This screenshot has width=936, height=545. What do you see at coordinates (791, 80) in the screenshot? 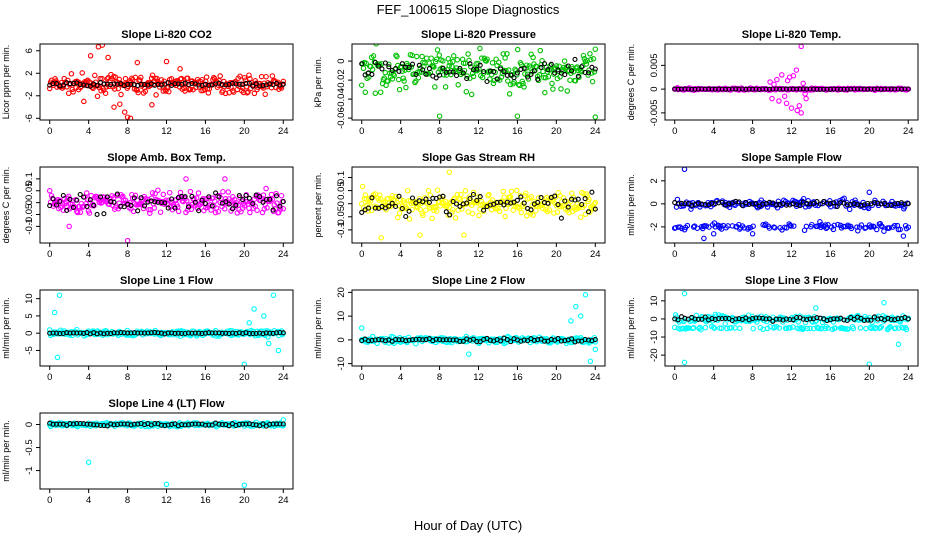
I see `panel-points` at bounding box center [791, 80].